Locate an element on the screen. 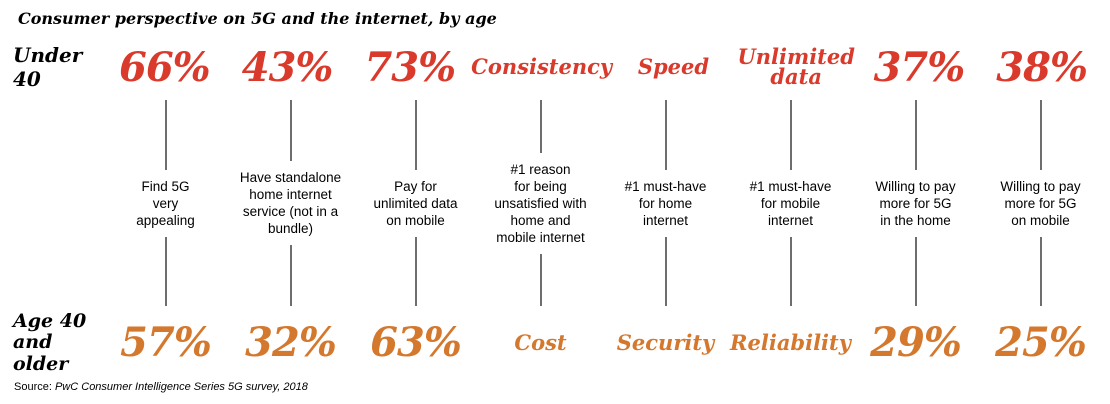  metric-description: Find 5G very appealing is located at coordinates (165, 203).